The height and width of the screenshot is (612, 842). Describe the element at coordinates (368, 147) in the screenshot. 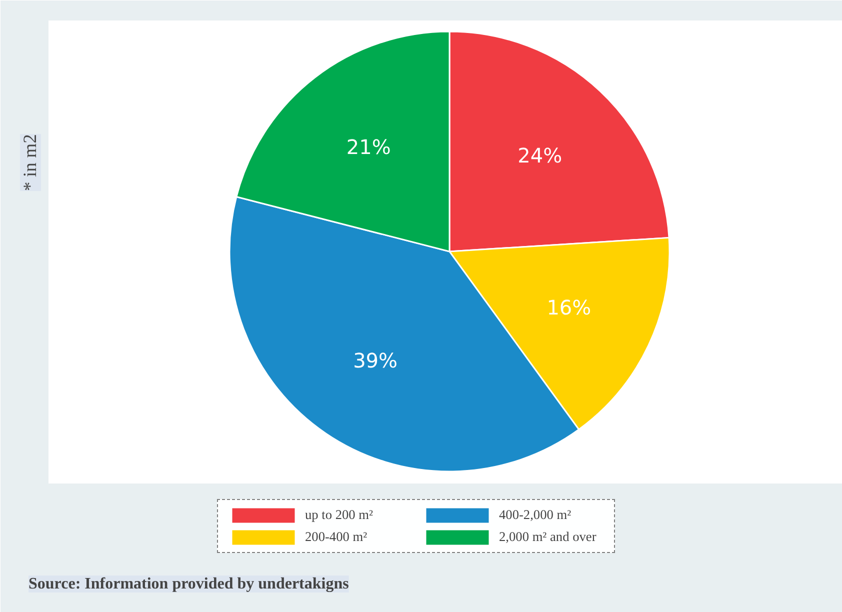

I see `data-label: 21%` at that location.